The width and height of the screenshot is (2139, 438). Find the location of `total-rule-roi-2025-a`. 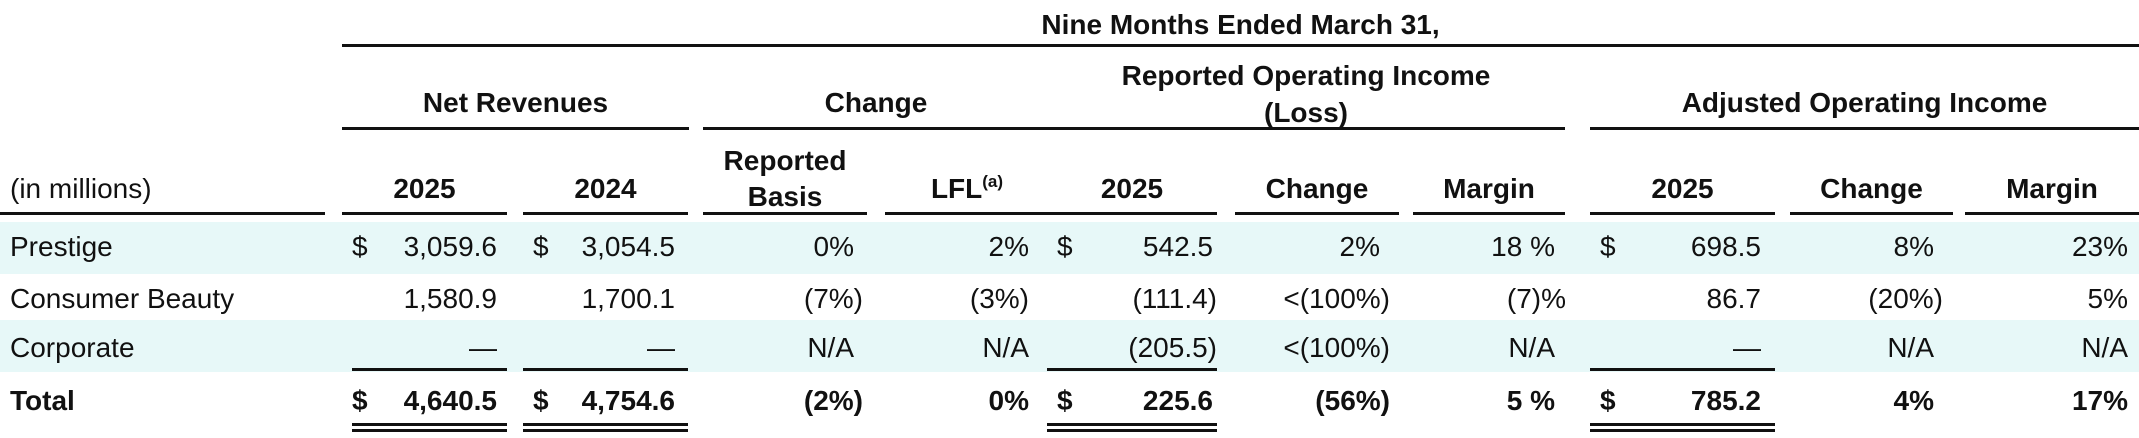

total-rule-roi-2025-a is located at coordinates (1132, 424).